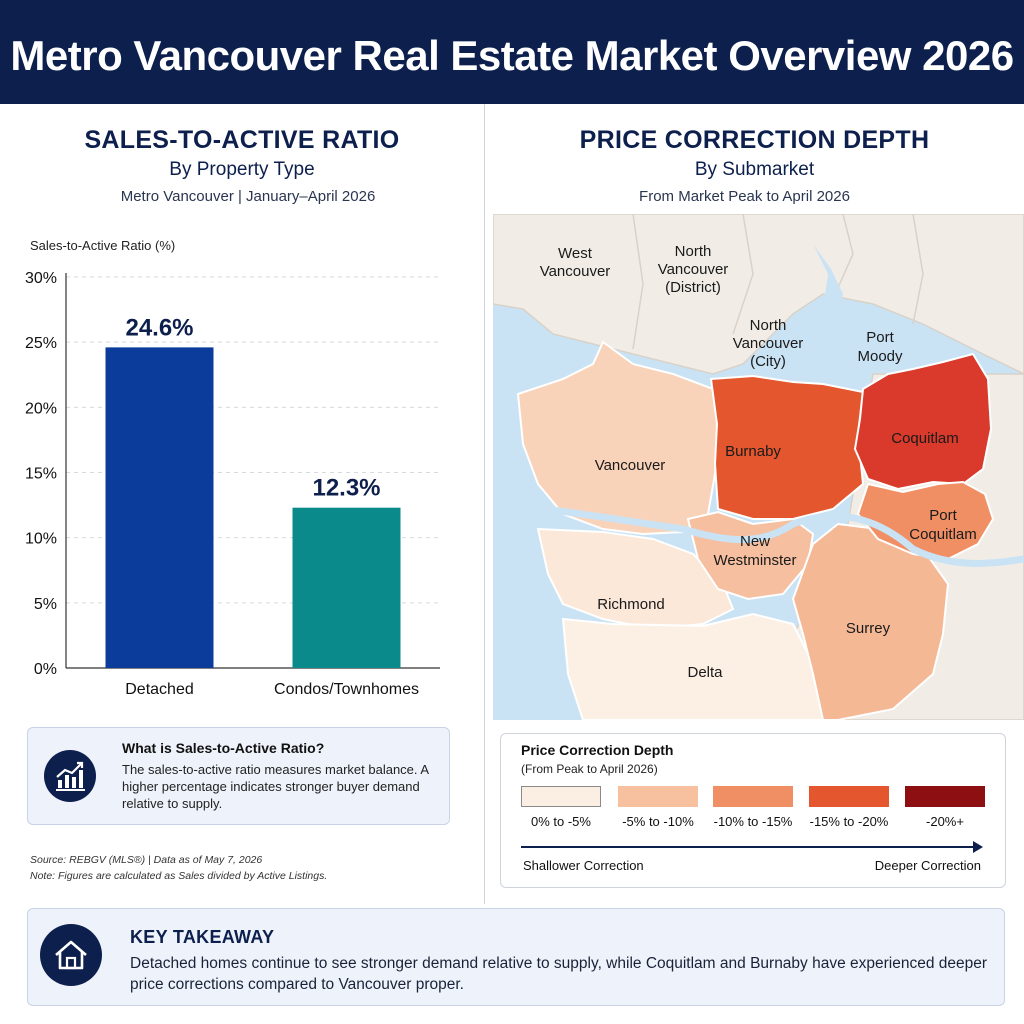  Describe the element at coordinates (583, 865) in the screenshot. I see `legend-shallower-label: Shallower Correction` at that location.